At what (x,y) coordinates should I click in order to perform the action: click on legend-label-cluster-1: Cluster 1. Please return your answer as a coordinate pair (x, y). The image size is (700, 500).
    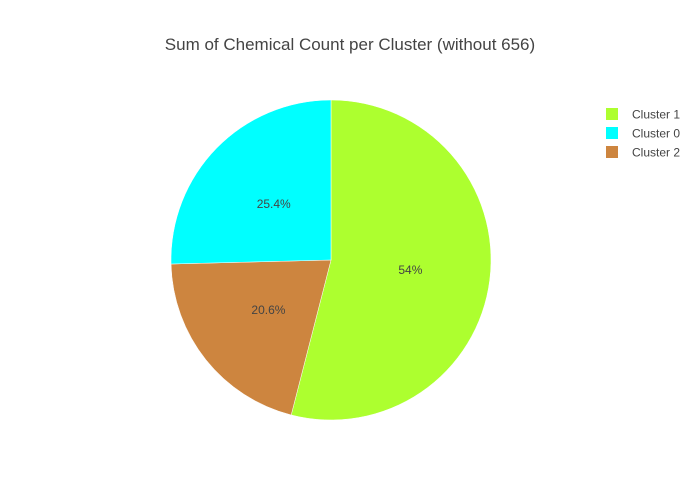
    Looking at the image, I should click on (656, 115).